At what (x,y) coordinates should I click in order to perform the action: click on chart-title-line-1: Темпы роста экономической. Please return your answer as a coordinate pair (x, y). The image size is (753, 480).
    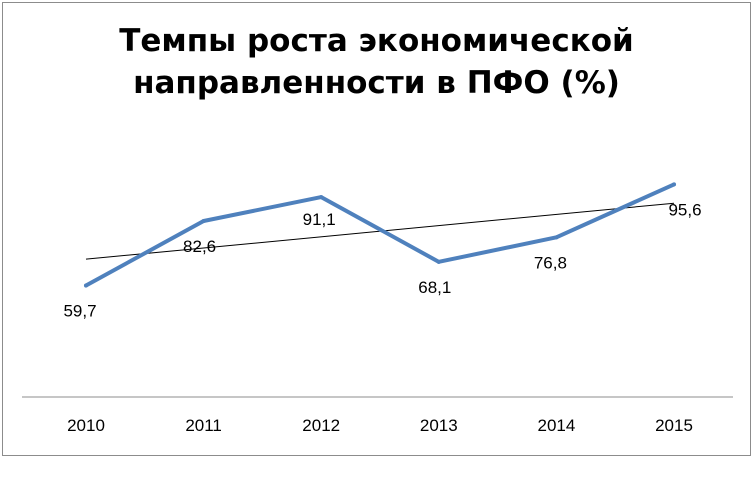
    Looking at the image, I should click on (376, 41).